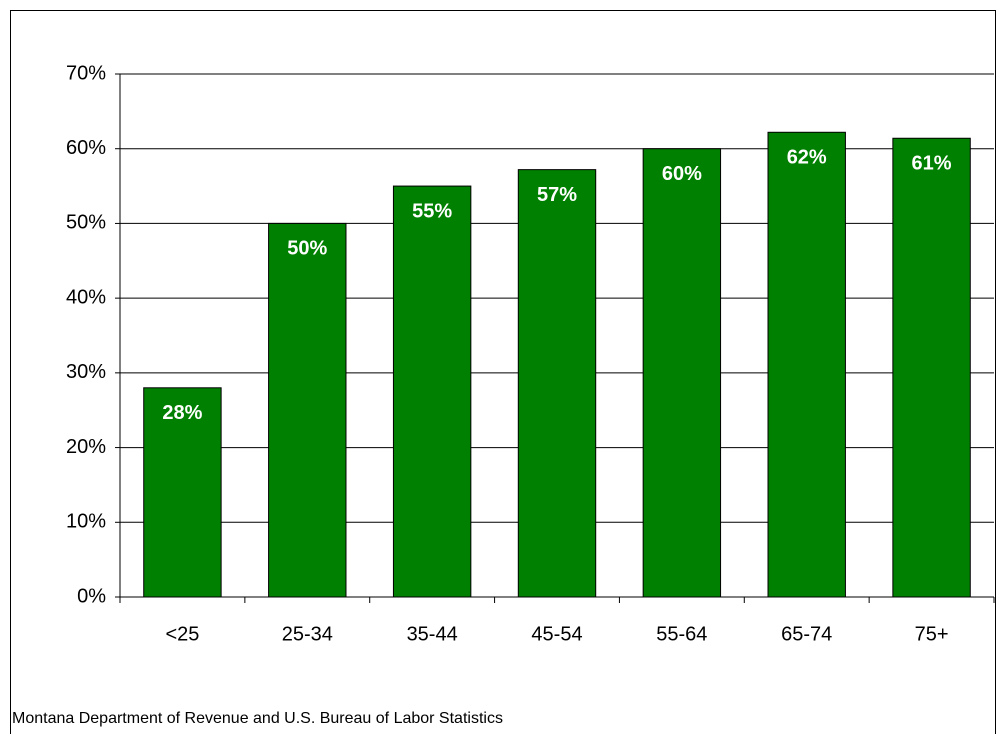 This screenshot has width=1000, height=734. What do you see at coordinates (307, 249) in the screenshot?
I see `value-label: 50%` at bounding box center [307, 249].